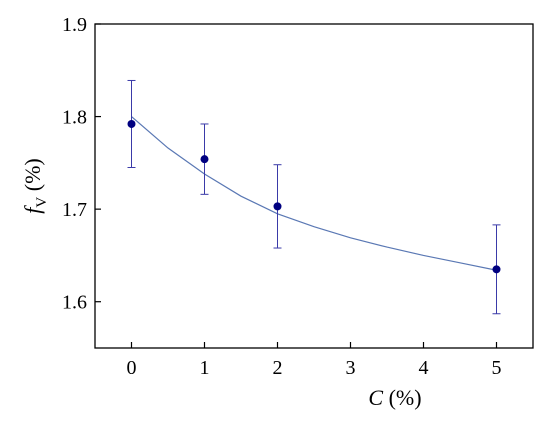 The width and height of the screenshot is (550, 423). Describe the element at coordinates (32, 209) in the screenshot. I see `y-axis-var: f` at that location.